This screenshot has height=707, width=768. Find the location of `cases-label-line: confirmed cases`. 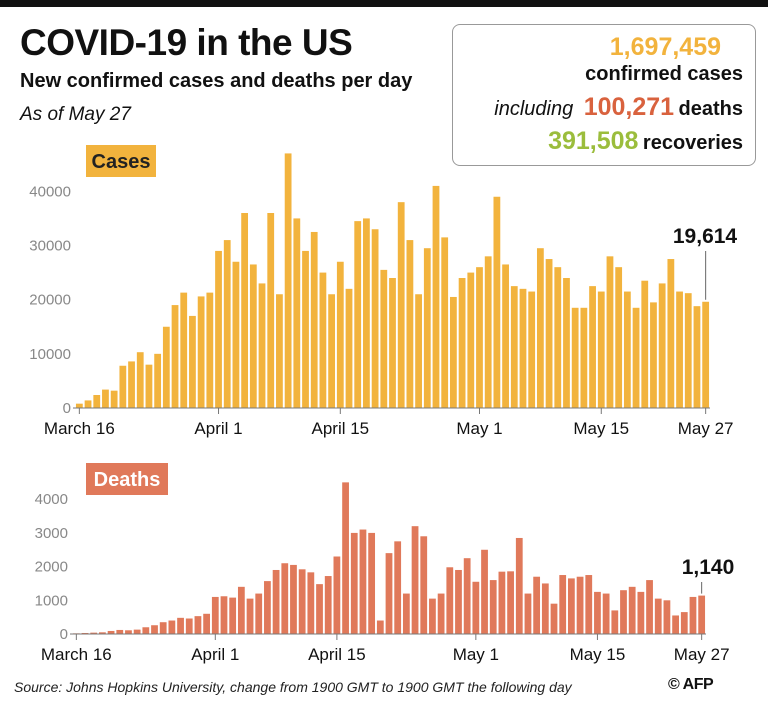

cases-label-line: confirmed cases is located at coordinates (664, 74).